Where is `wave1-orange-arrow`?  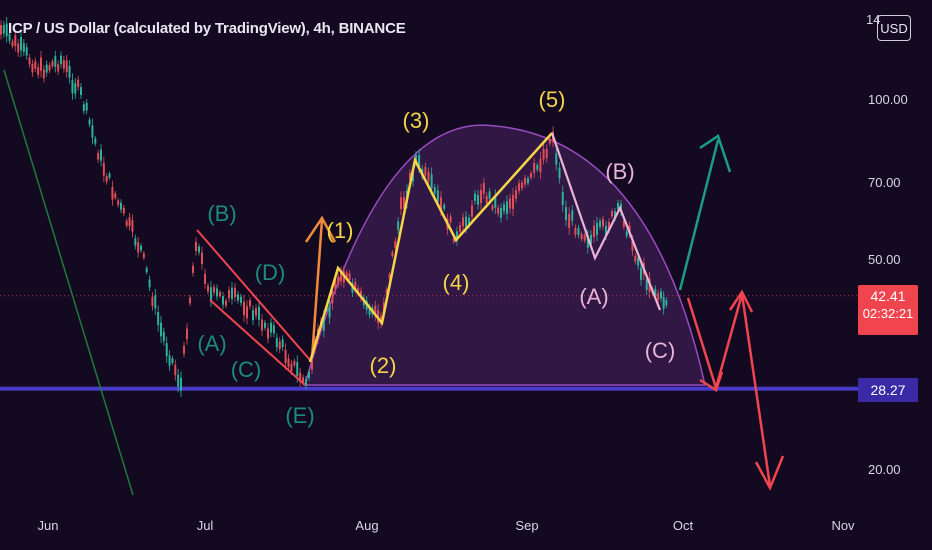
wave1-orange-arrow is located at coordinates (317, 289).